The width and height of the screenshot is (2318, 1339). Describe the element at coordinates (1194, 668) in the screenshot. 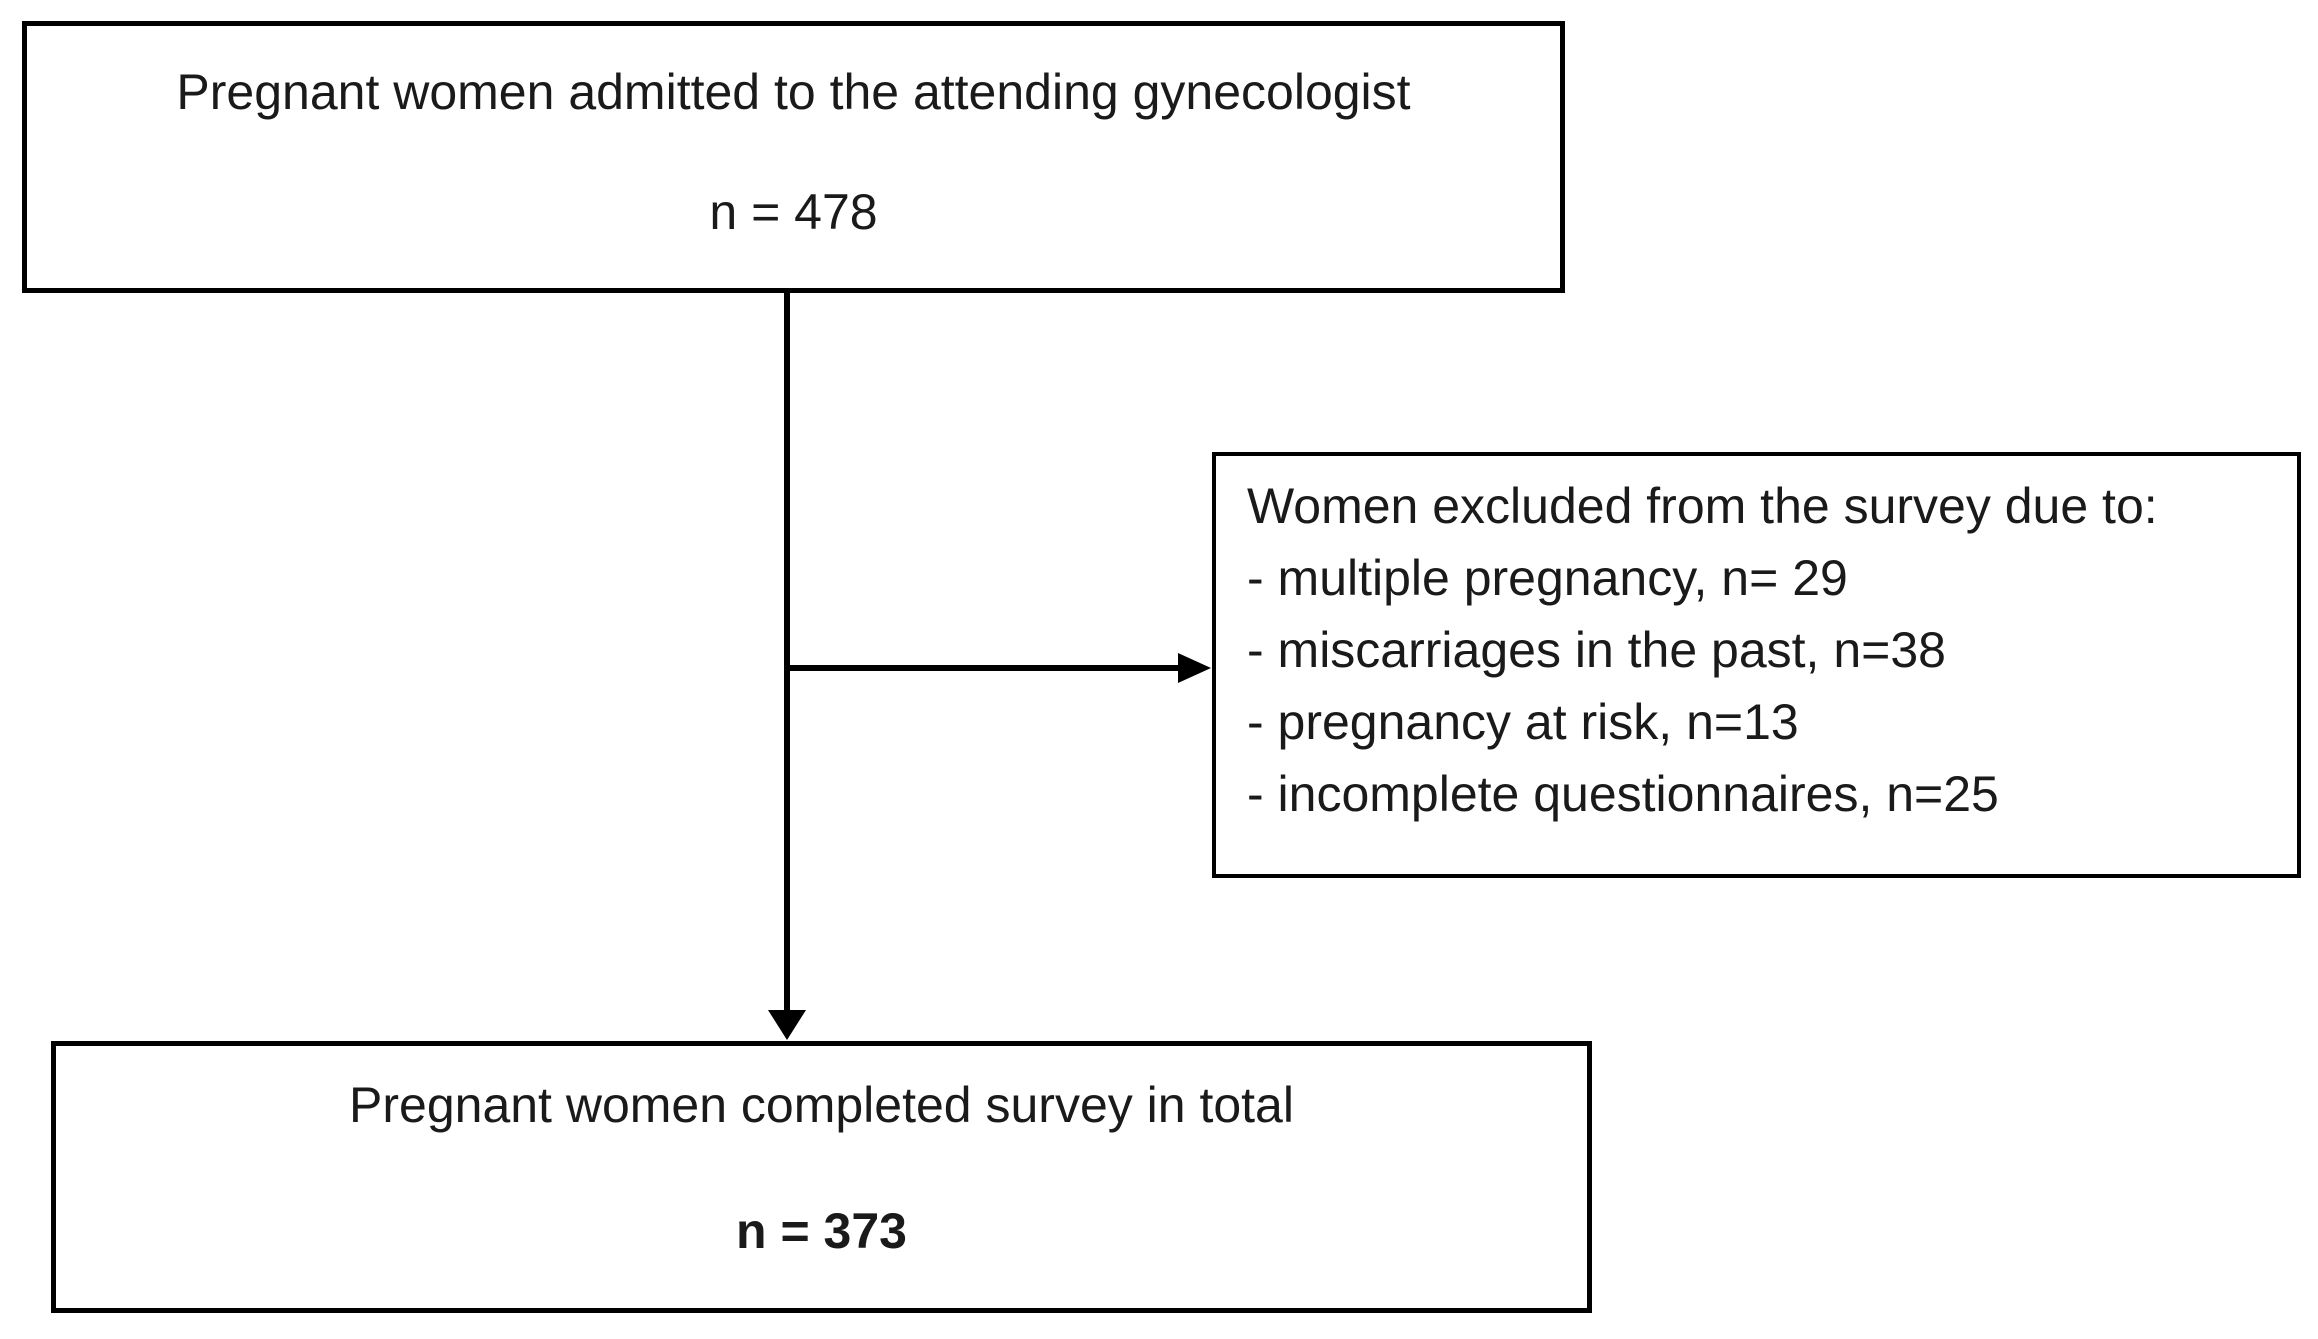

I see `arrow-right-icon` at that location.